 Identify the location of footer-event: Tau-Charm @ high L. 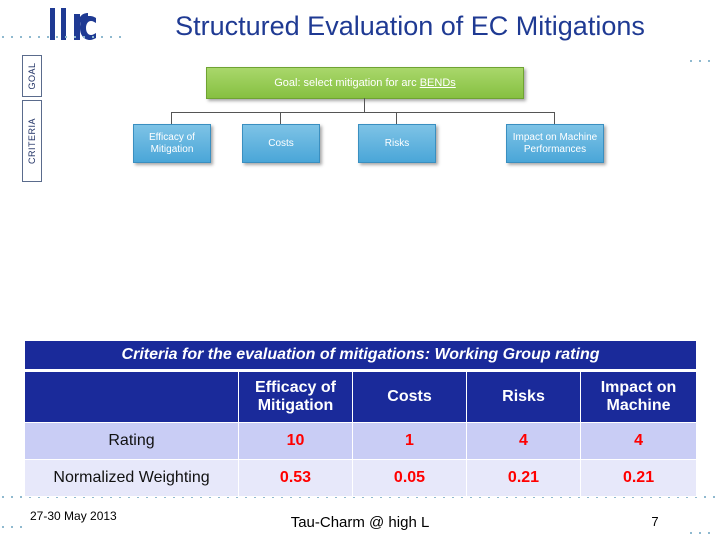
(360, 522).